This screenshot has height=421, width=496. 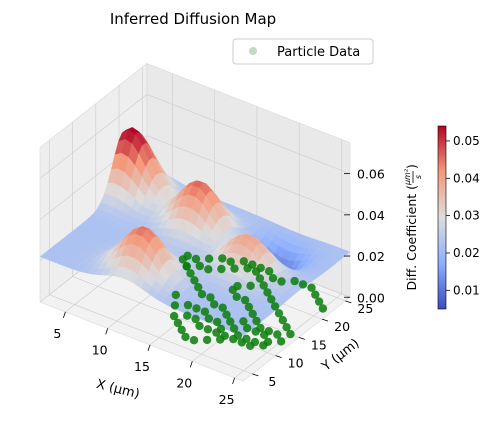 I want to click on z-tick-label: 0.00, so click(x=371, y=297).